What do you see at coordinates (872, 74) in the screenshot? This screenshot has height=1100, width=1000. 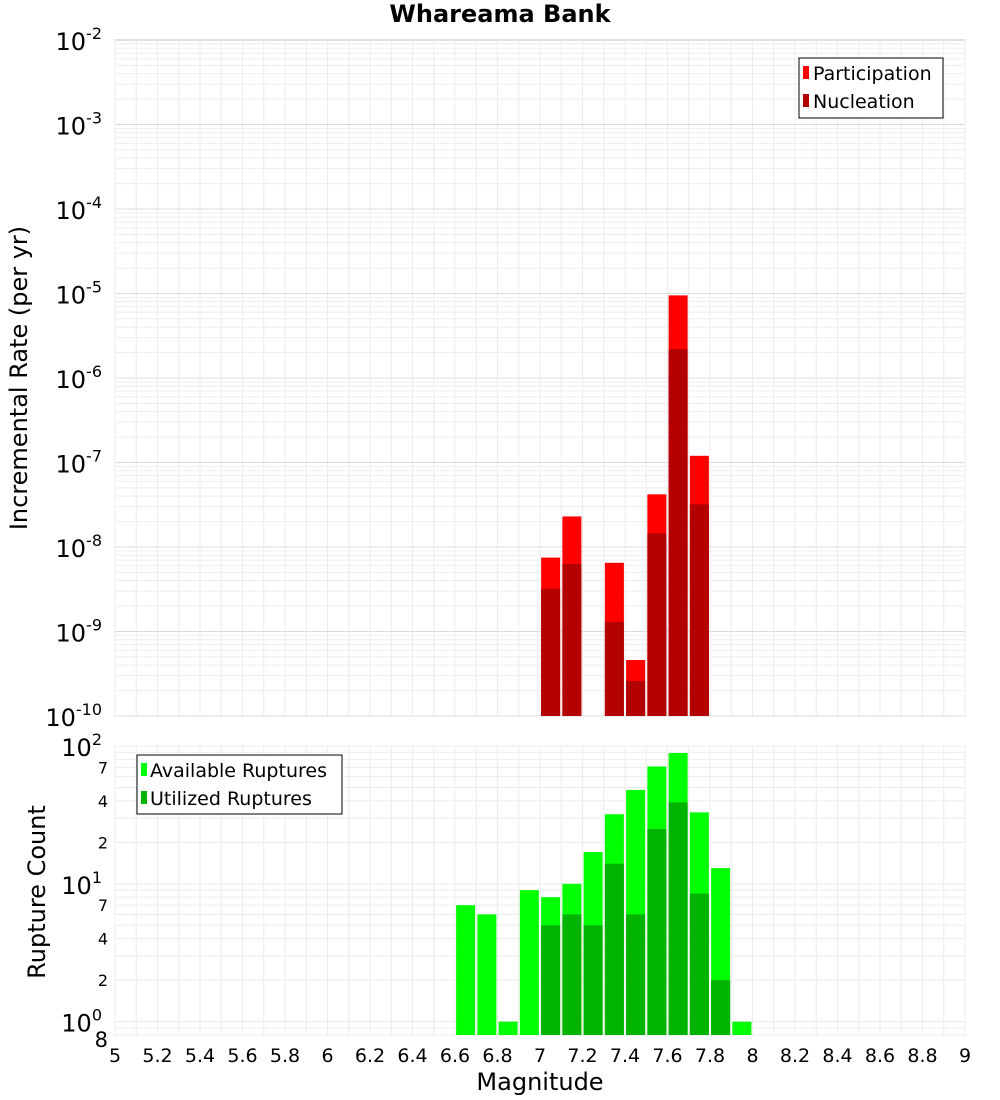 I see `participation-legend-label: Participation` at bounding box center [872, 74].